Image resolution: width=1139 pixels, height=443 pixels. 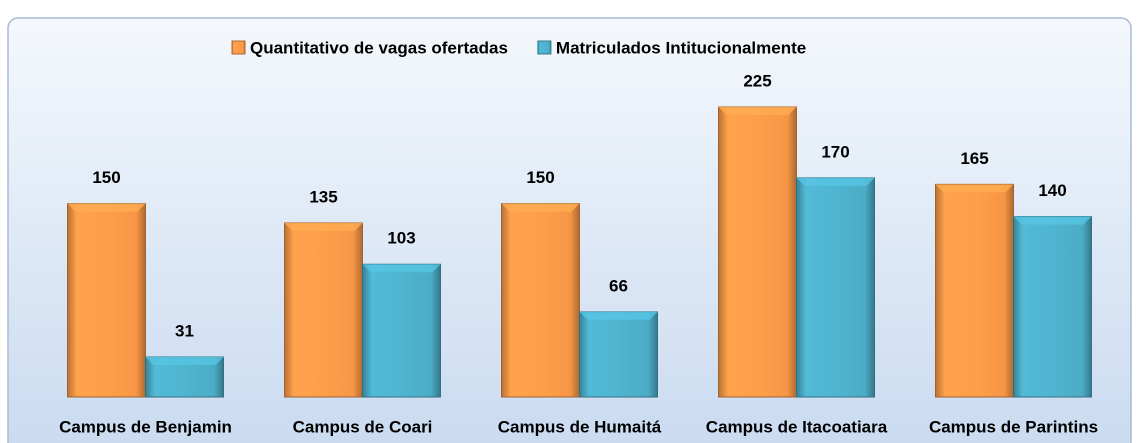 What do you see at coordinates (797, 426) in the screenshot?
I see `x-tick-label: Campus de Itacoatiara` at bounding box center [797, 426].